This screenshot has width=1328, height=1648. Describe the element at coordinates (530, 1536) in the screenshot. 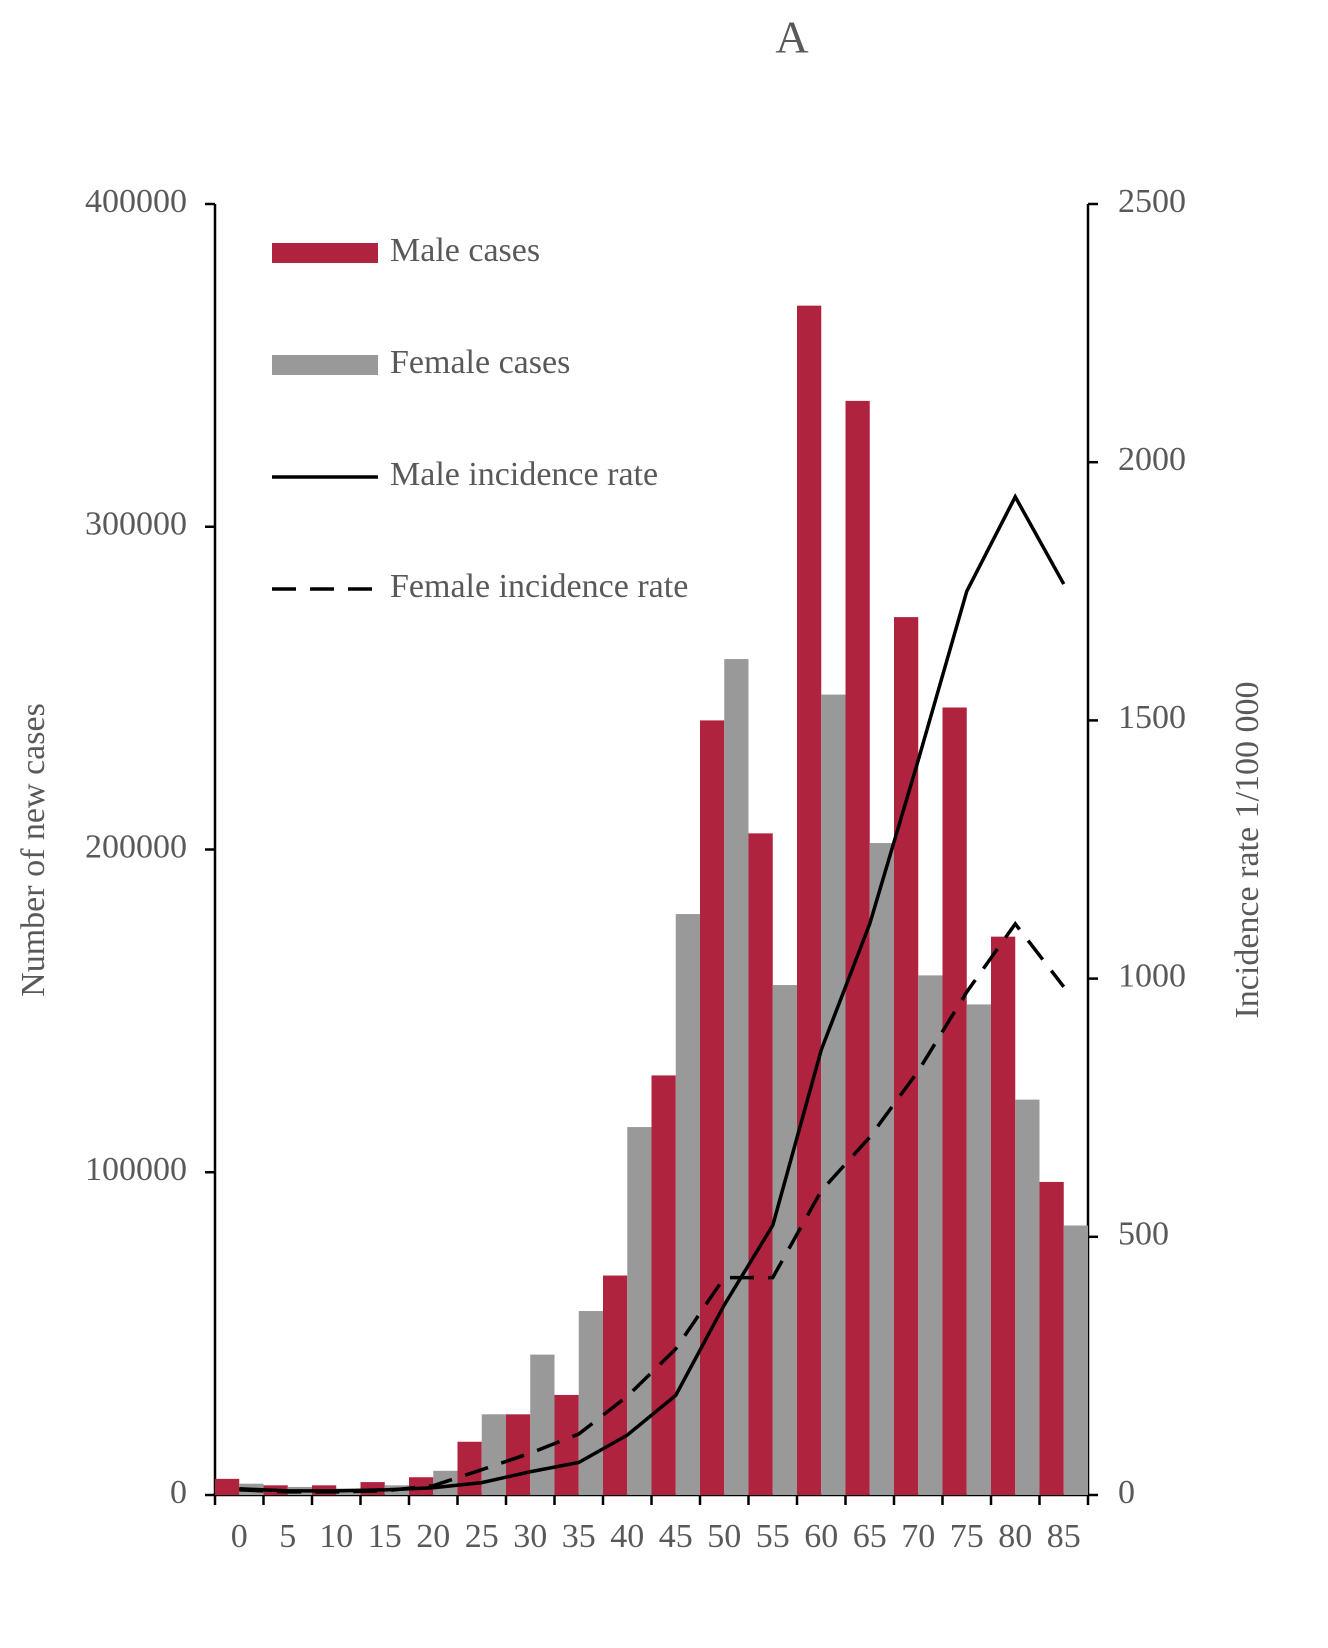

I see `x-tick-label: 30` at that location.